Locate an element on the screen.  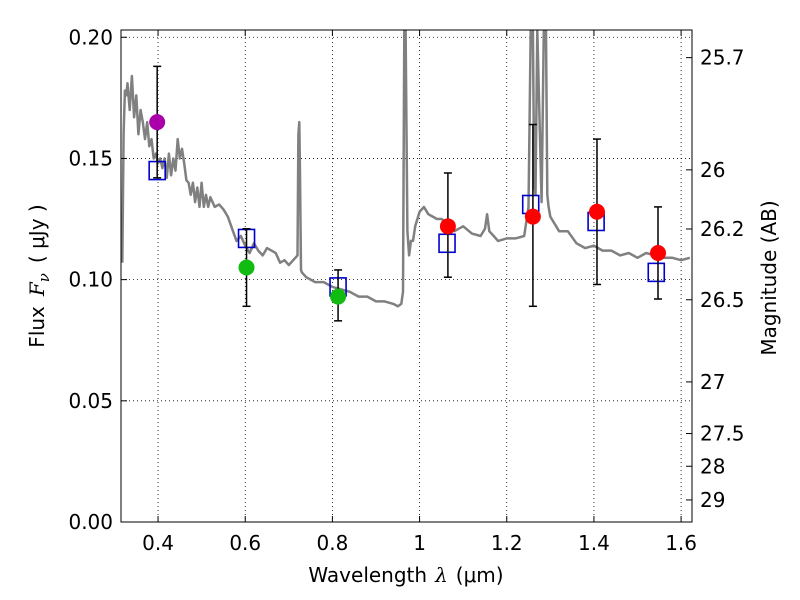
x-tick-label: 1.4 is located at coordinates (594, 543).